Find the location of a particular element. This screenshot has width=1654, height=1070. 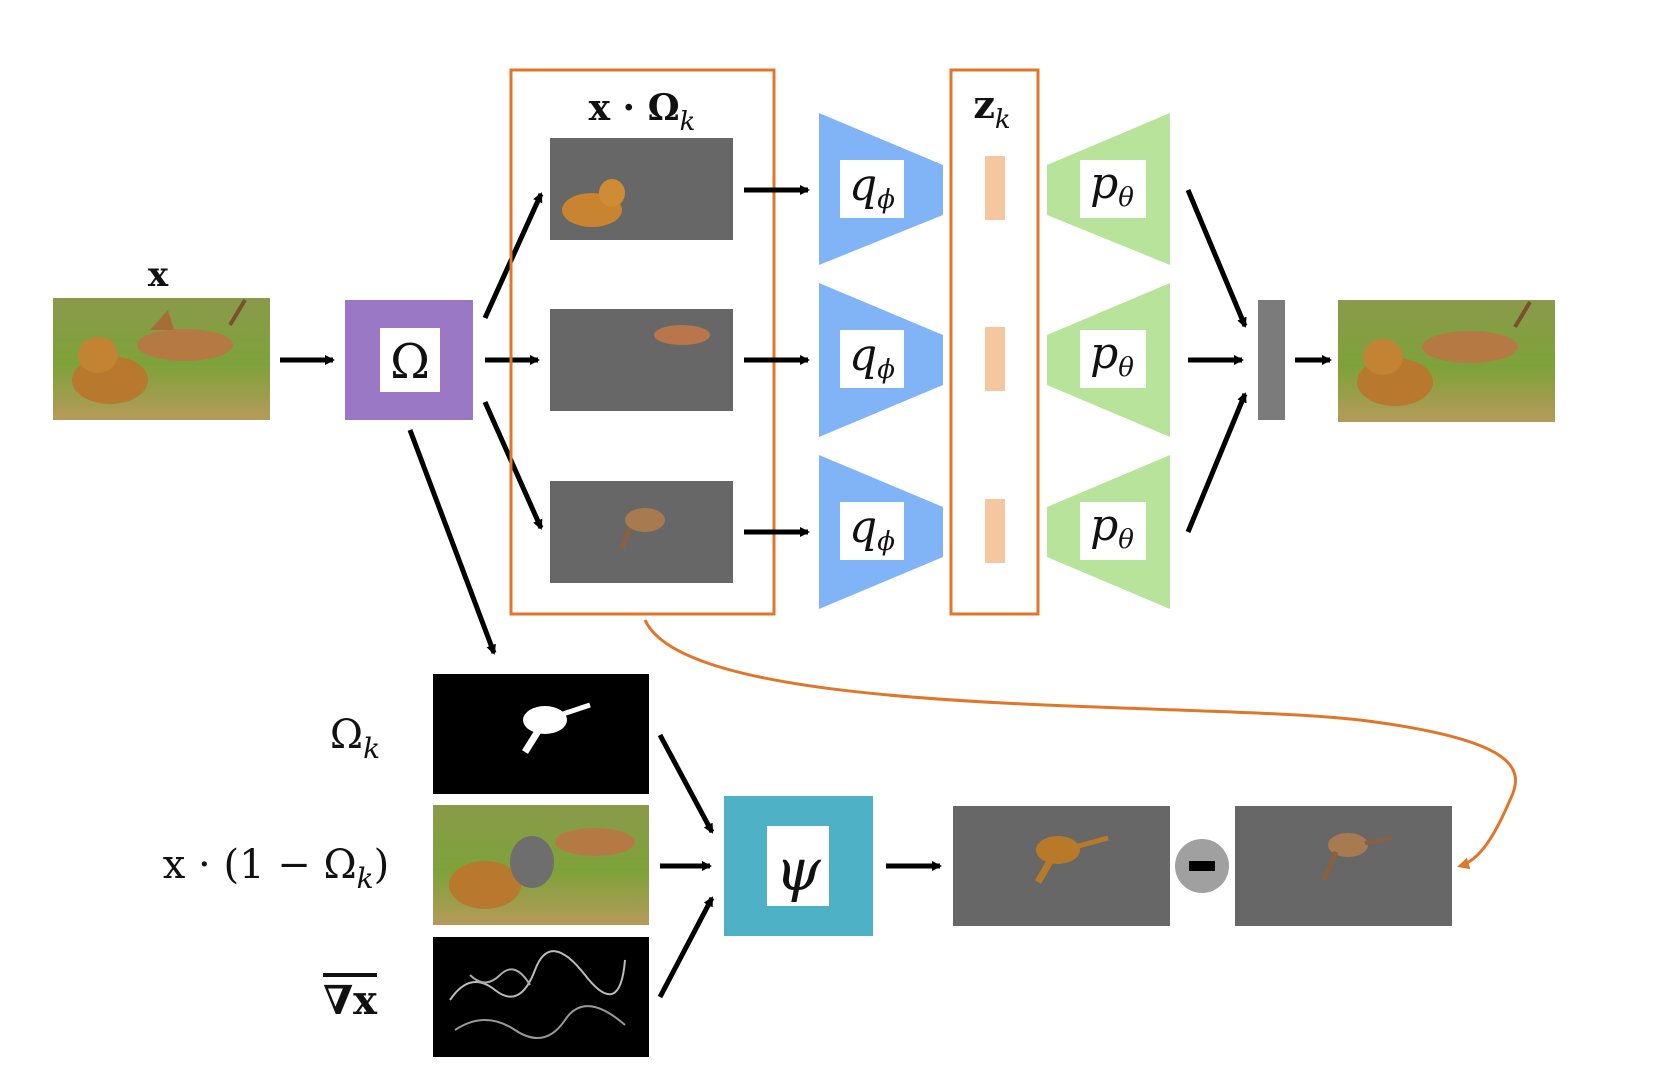

gradient-label: ∇x is located at coordinates (350, 1000).